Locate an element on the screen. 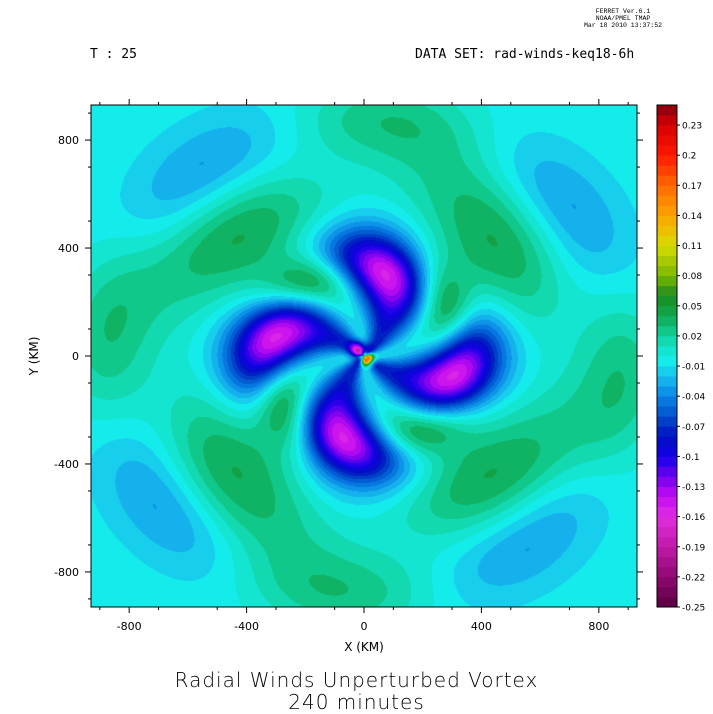 This screenshot has width=713, height=714. x-tick-label: 400 is located at coordinates (481, 626).